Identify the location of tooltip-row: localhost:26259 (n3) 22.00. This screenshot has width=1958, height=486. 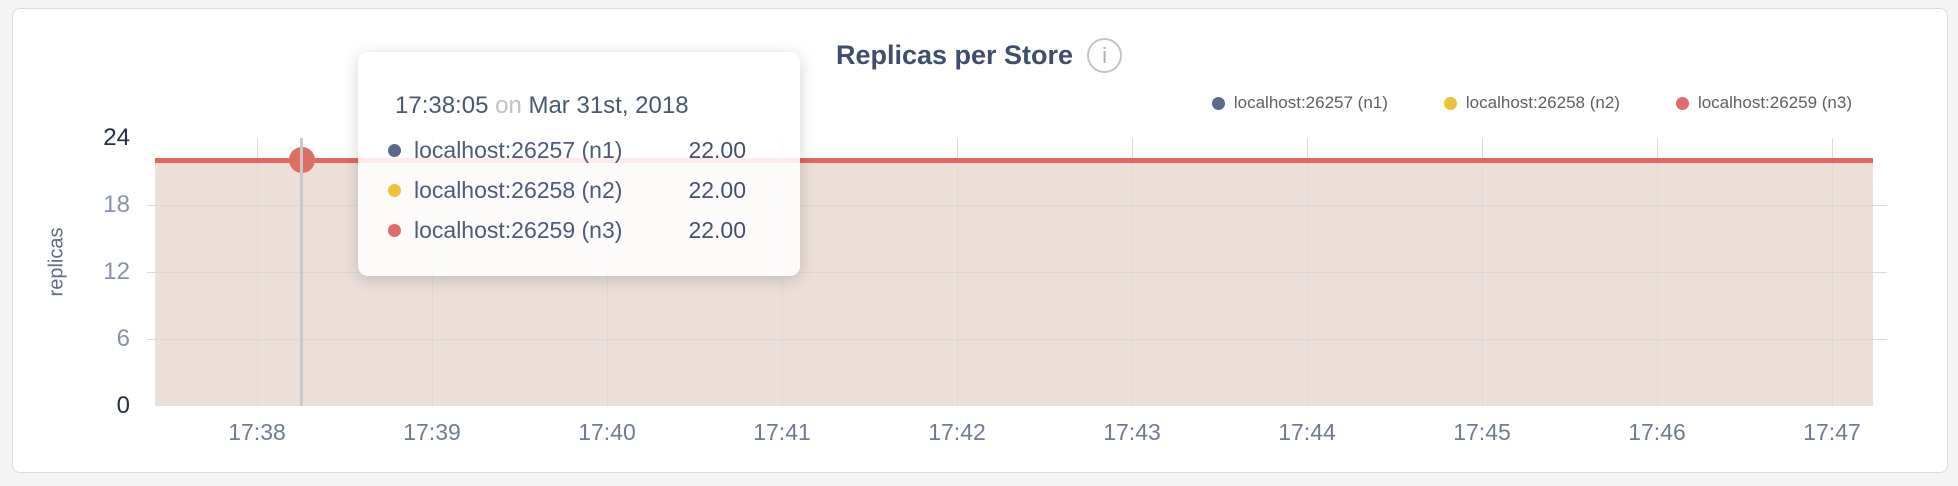
(567, 230).